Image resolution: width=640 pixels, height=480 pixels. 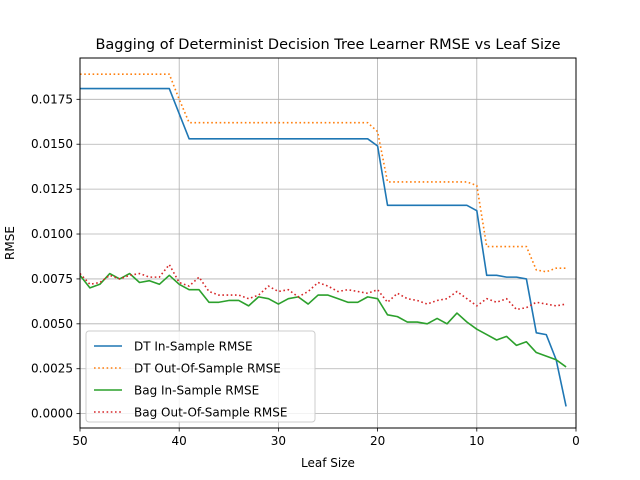 What do you see at coordinates (52, 369) in the screenshot?
I see `y-tick-label: 0.0025` at bounding box center [52, 369].